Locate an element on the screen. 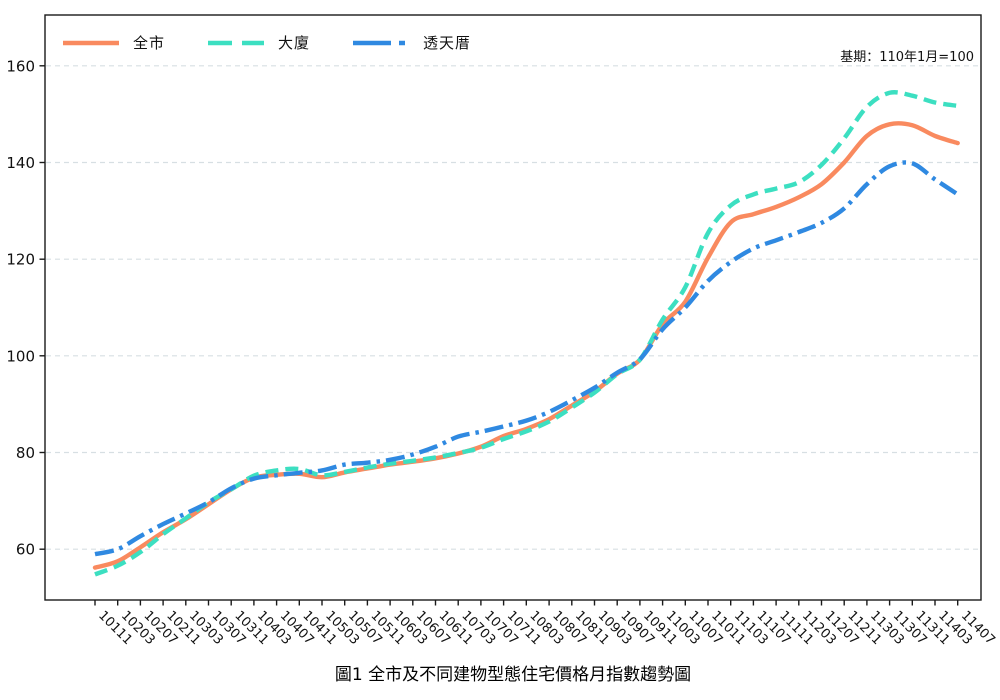  y-tick-label: 60 is located at coordinates (25, 550).